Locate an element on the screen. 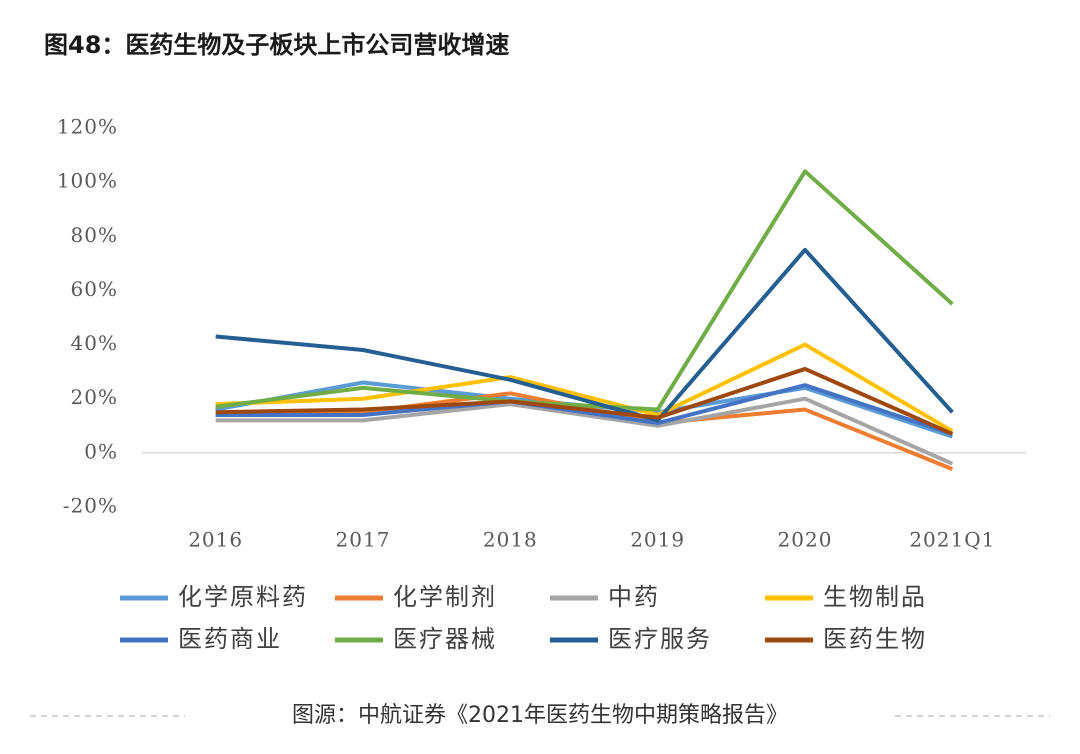 Image resolution: width=1080 pixels, height=754 pixels. y-tick-label: 100% is located at coordinates (87, 181).